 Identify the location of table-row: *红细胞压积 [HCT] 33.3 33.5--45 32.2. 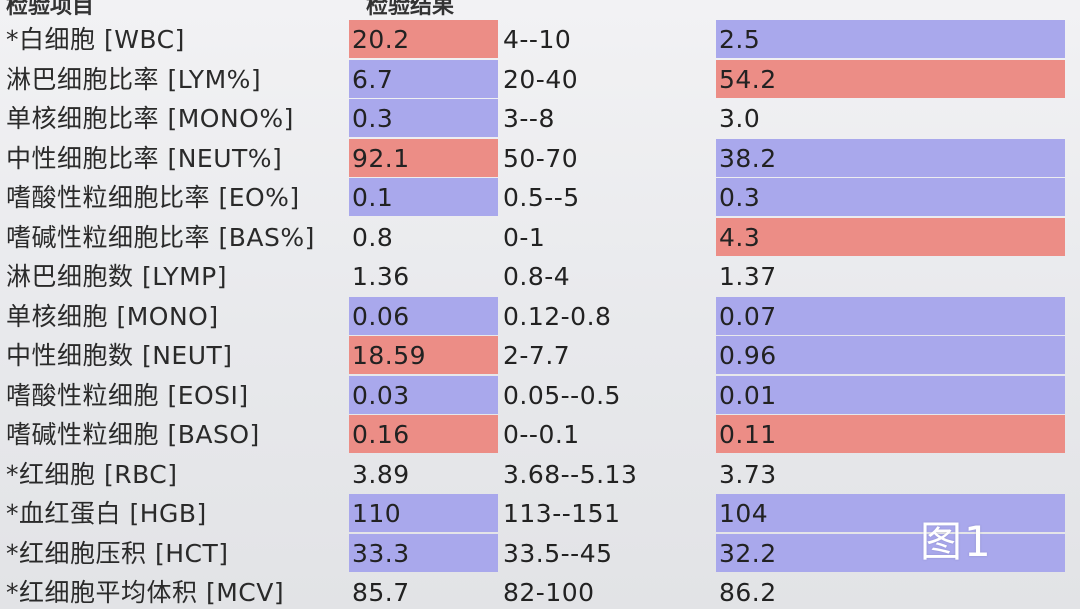
(540, 553).